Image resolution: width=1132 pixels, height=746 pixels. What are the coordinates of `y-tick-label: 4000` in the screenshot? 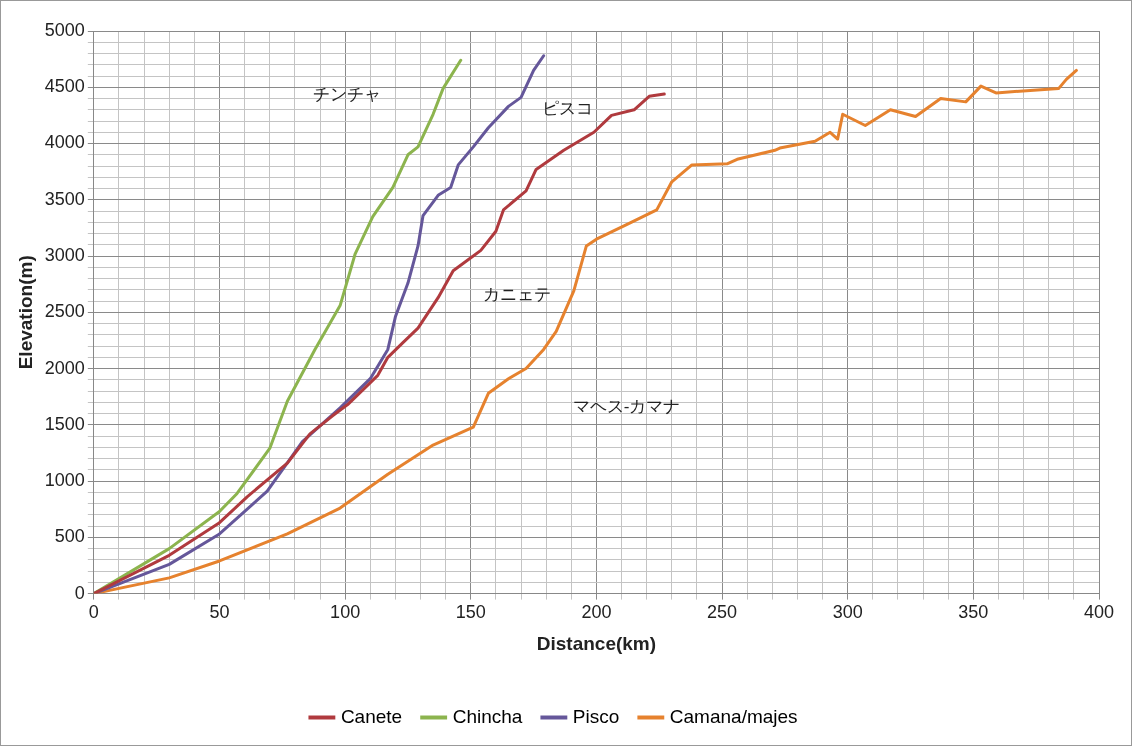 It's located at (64, 142).